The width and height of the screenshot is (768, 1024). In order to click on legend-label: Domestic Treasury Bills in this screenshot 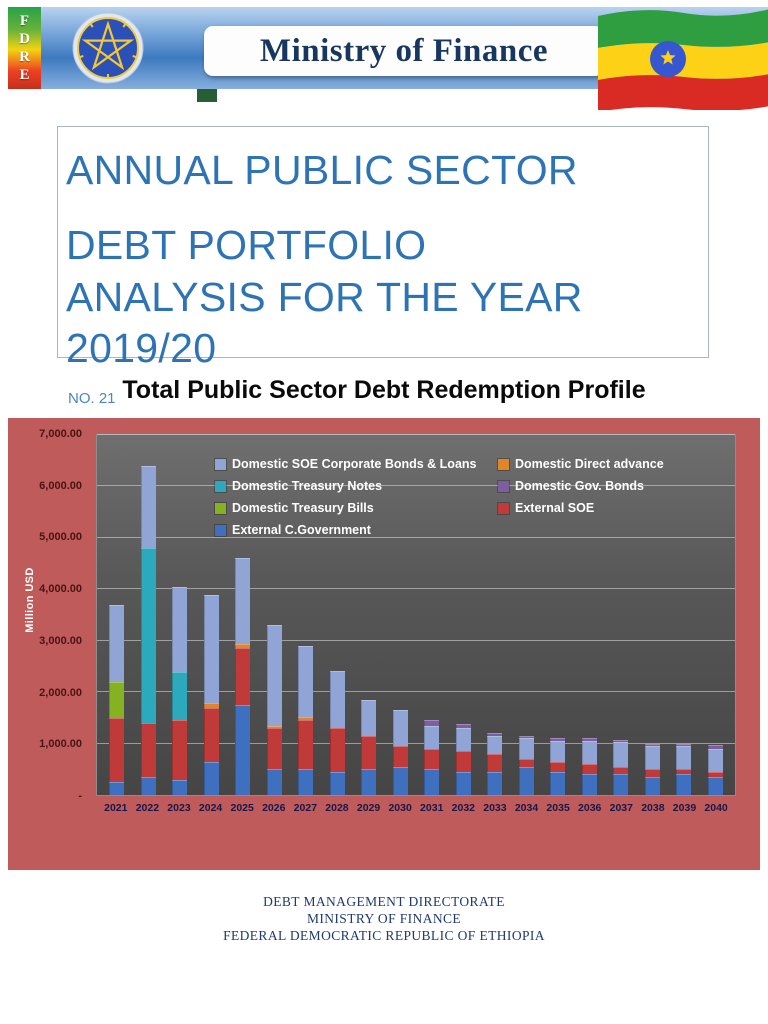, I will do `click(303, 508)`.